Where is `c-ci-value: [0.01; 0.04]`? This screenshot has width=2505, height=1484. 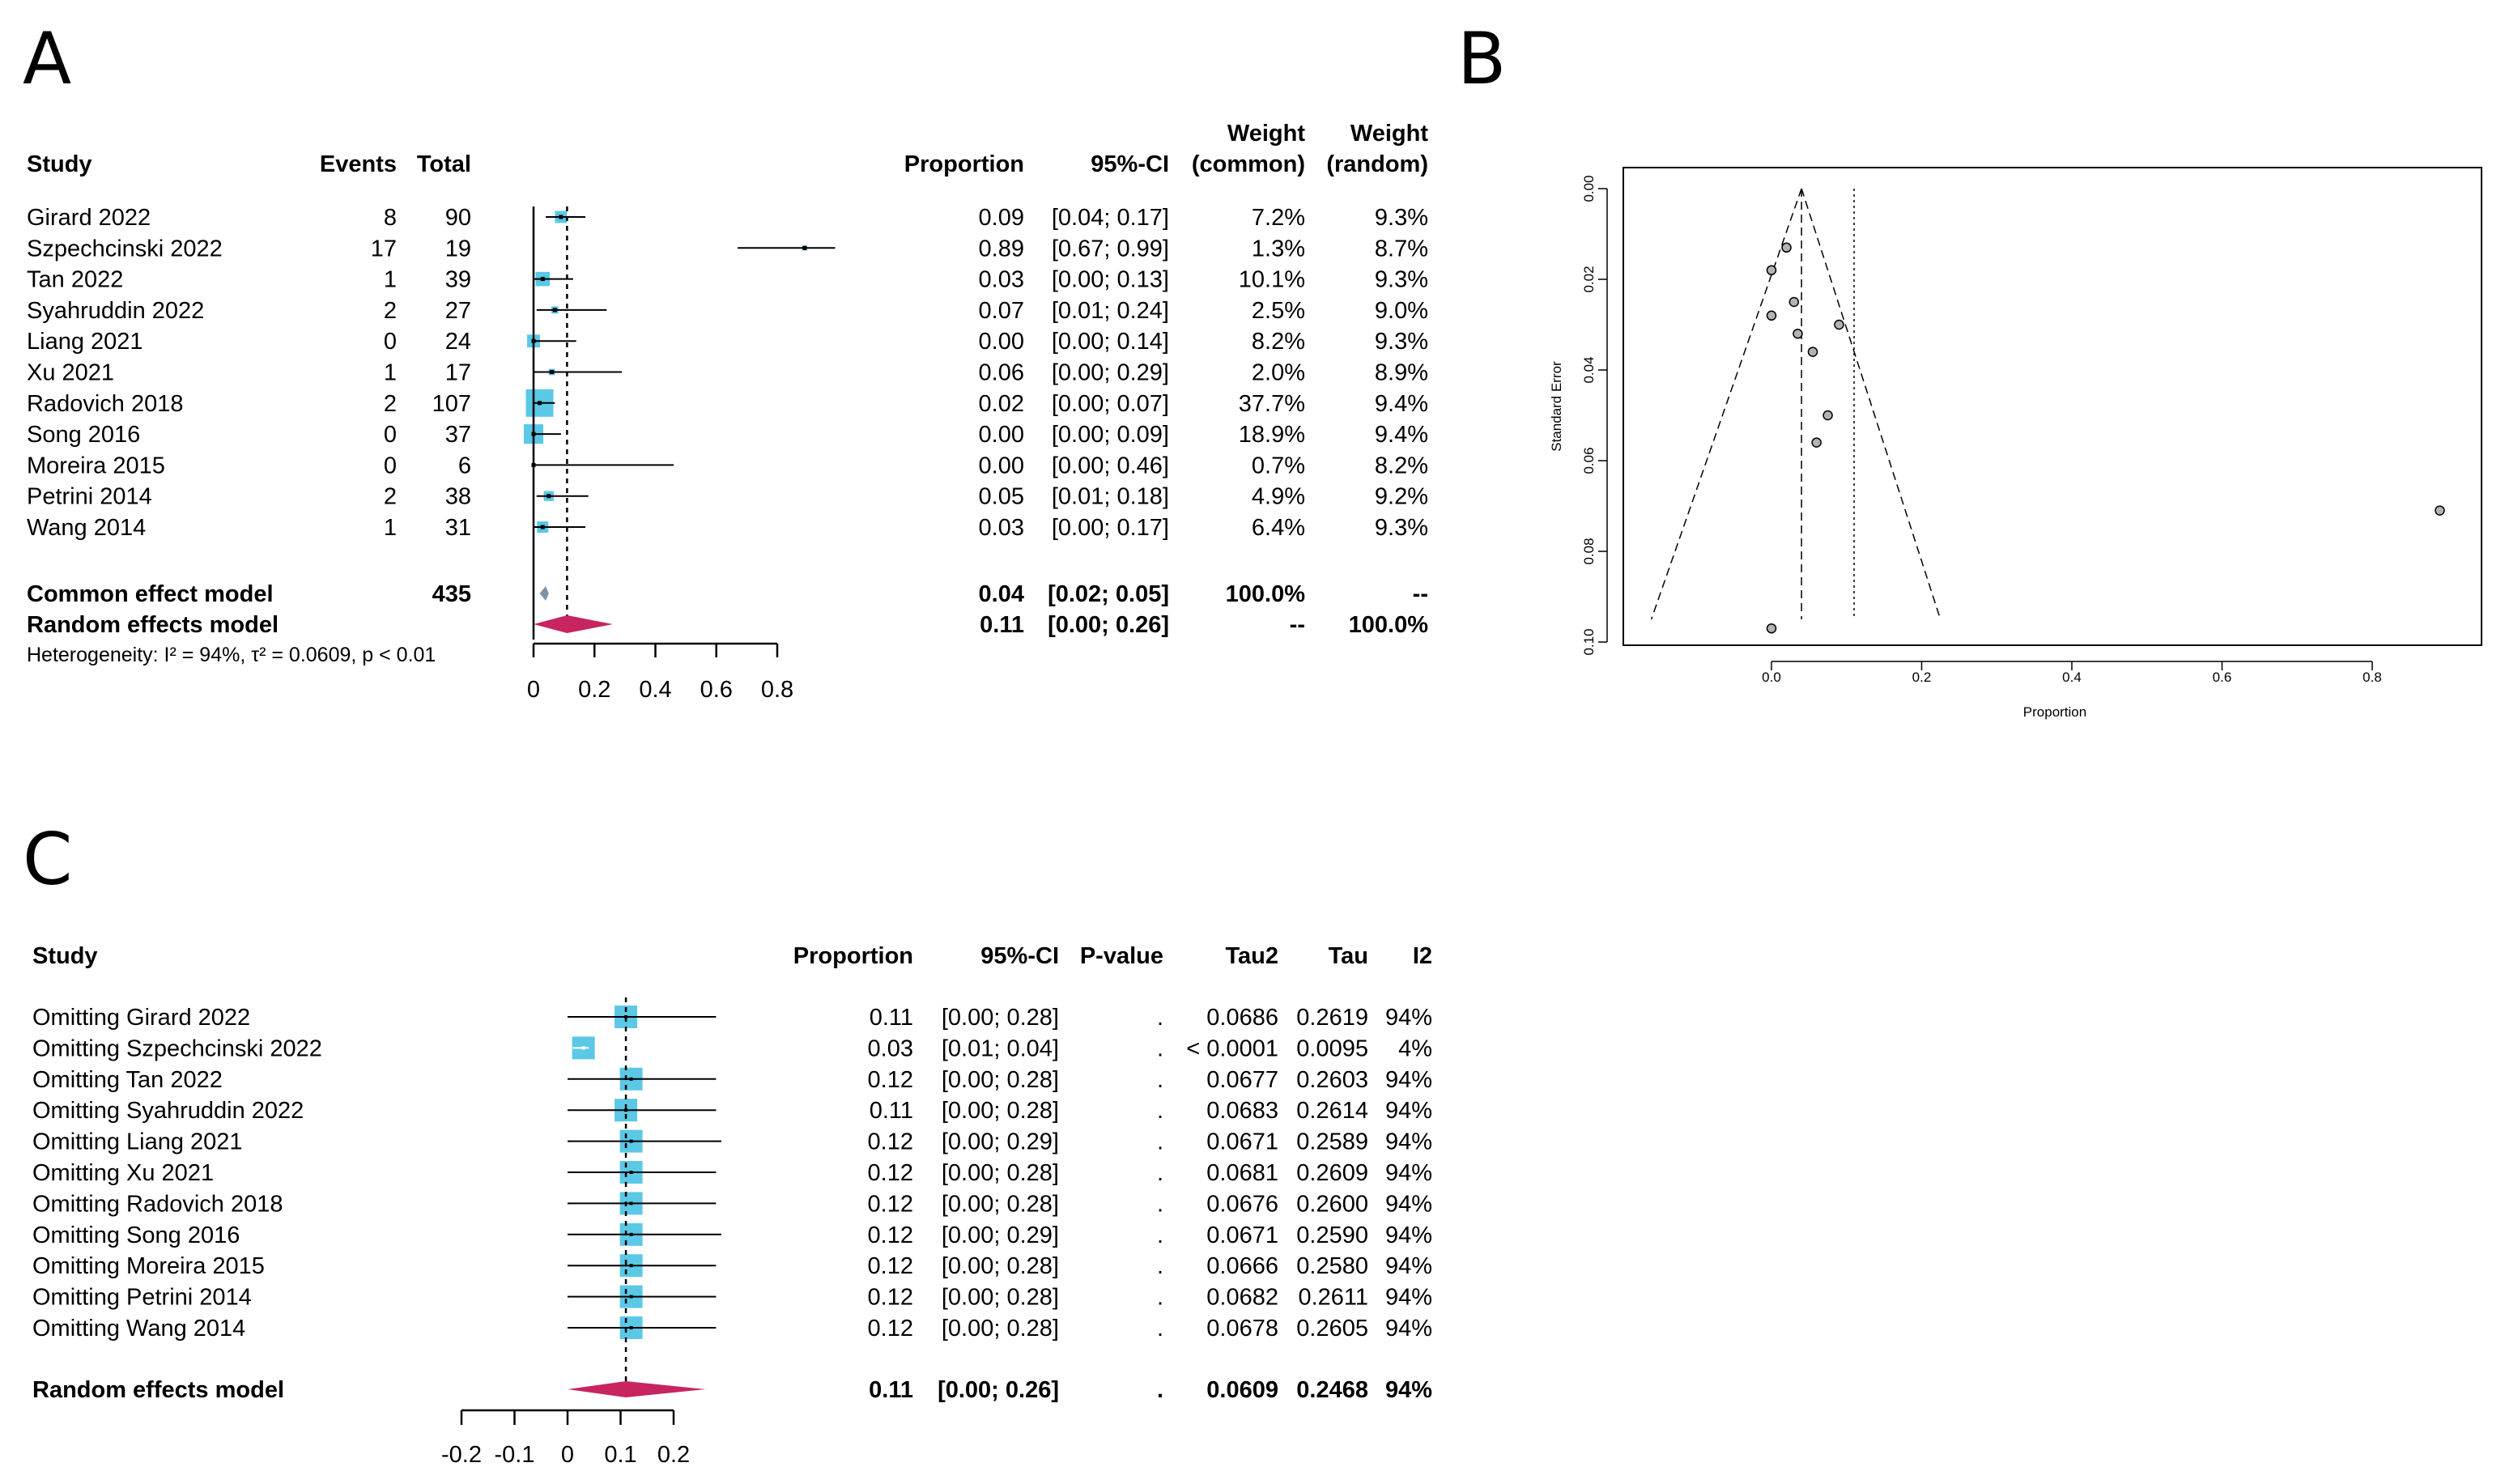
c-ci-value: [0.01; 0.04] is located at coordinates (1000, 1048).